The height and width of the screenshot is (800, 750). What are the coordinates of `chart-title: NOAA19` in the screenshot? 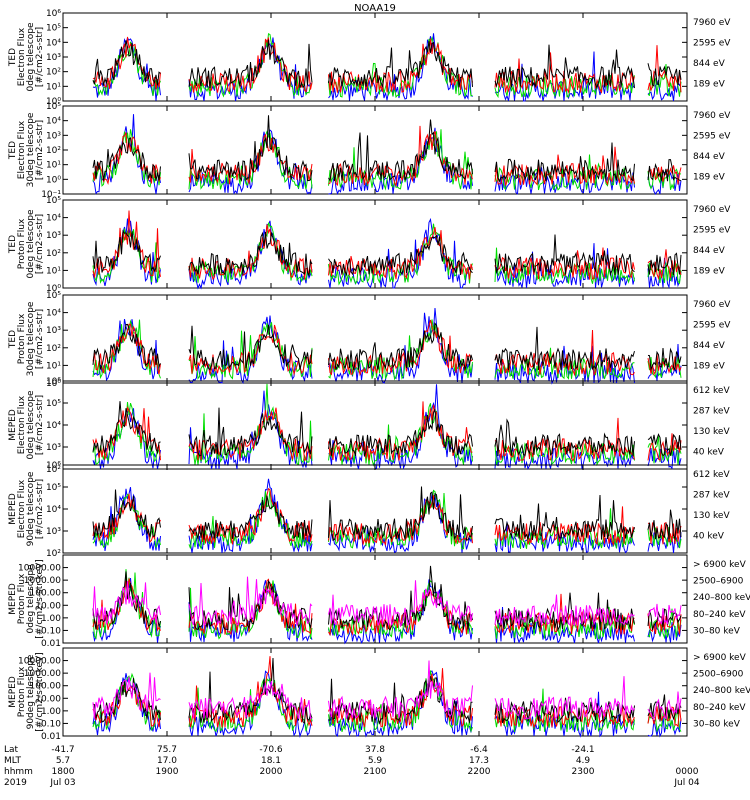 It's located at (375, 8).